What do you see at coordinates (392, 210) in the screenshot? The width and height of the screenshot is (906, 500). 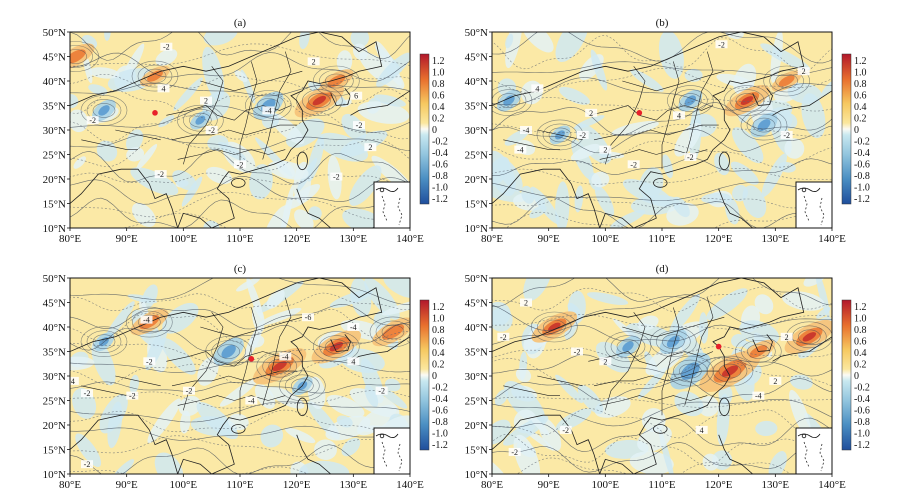 I see `inset-dashes` at bounding box center [392, 210].